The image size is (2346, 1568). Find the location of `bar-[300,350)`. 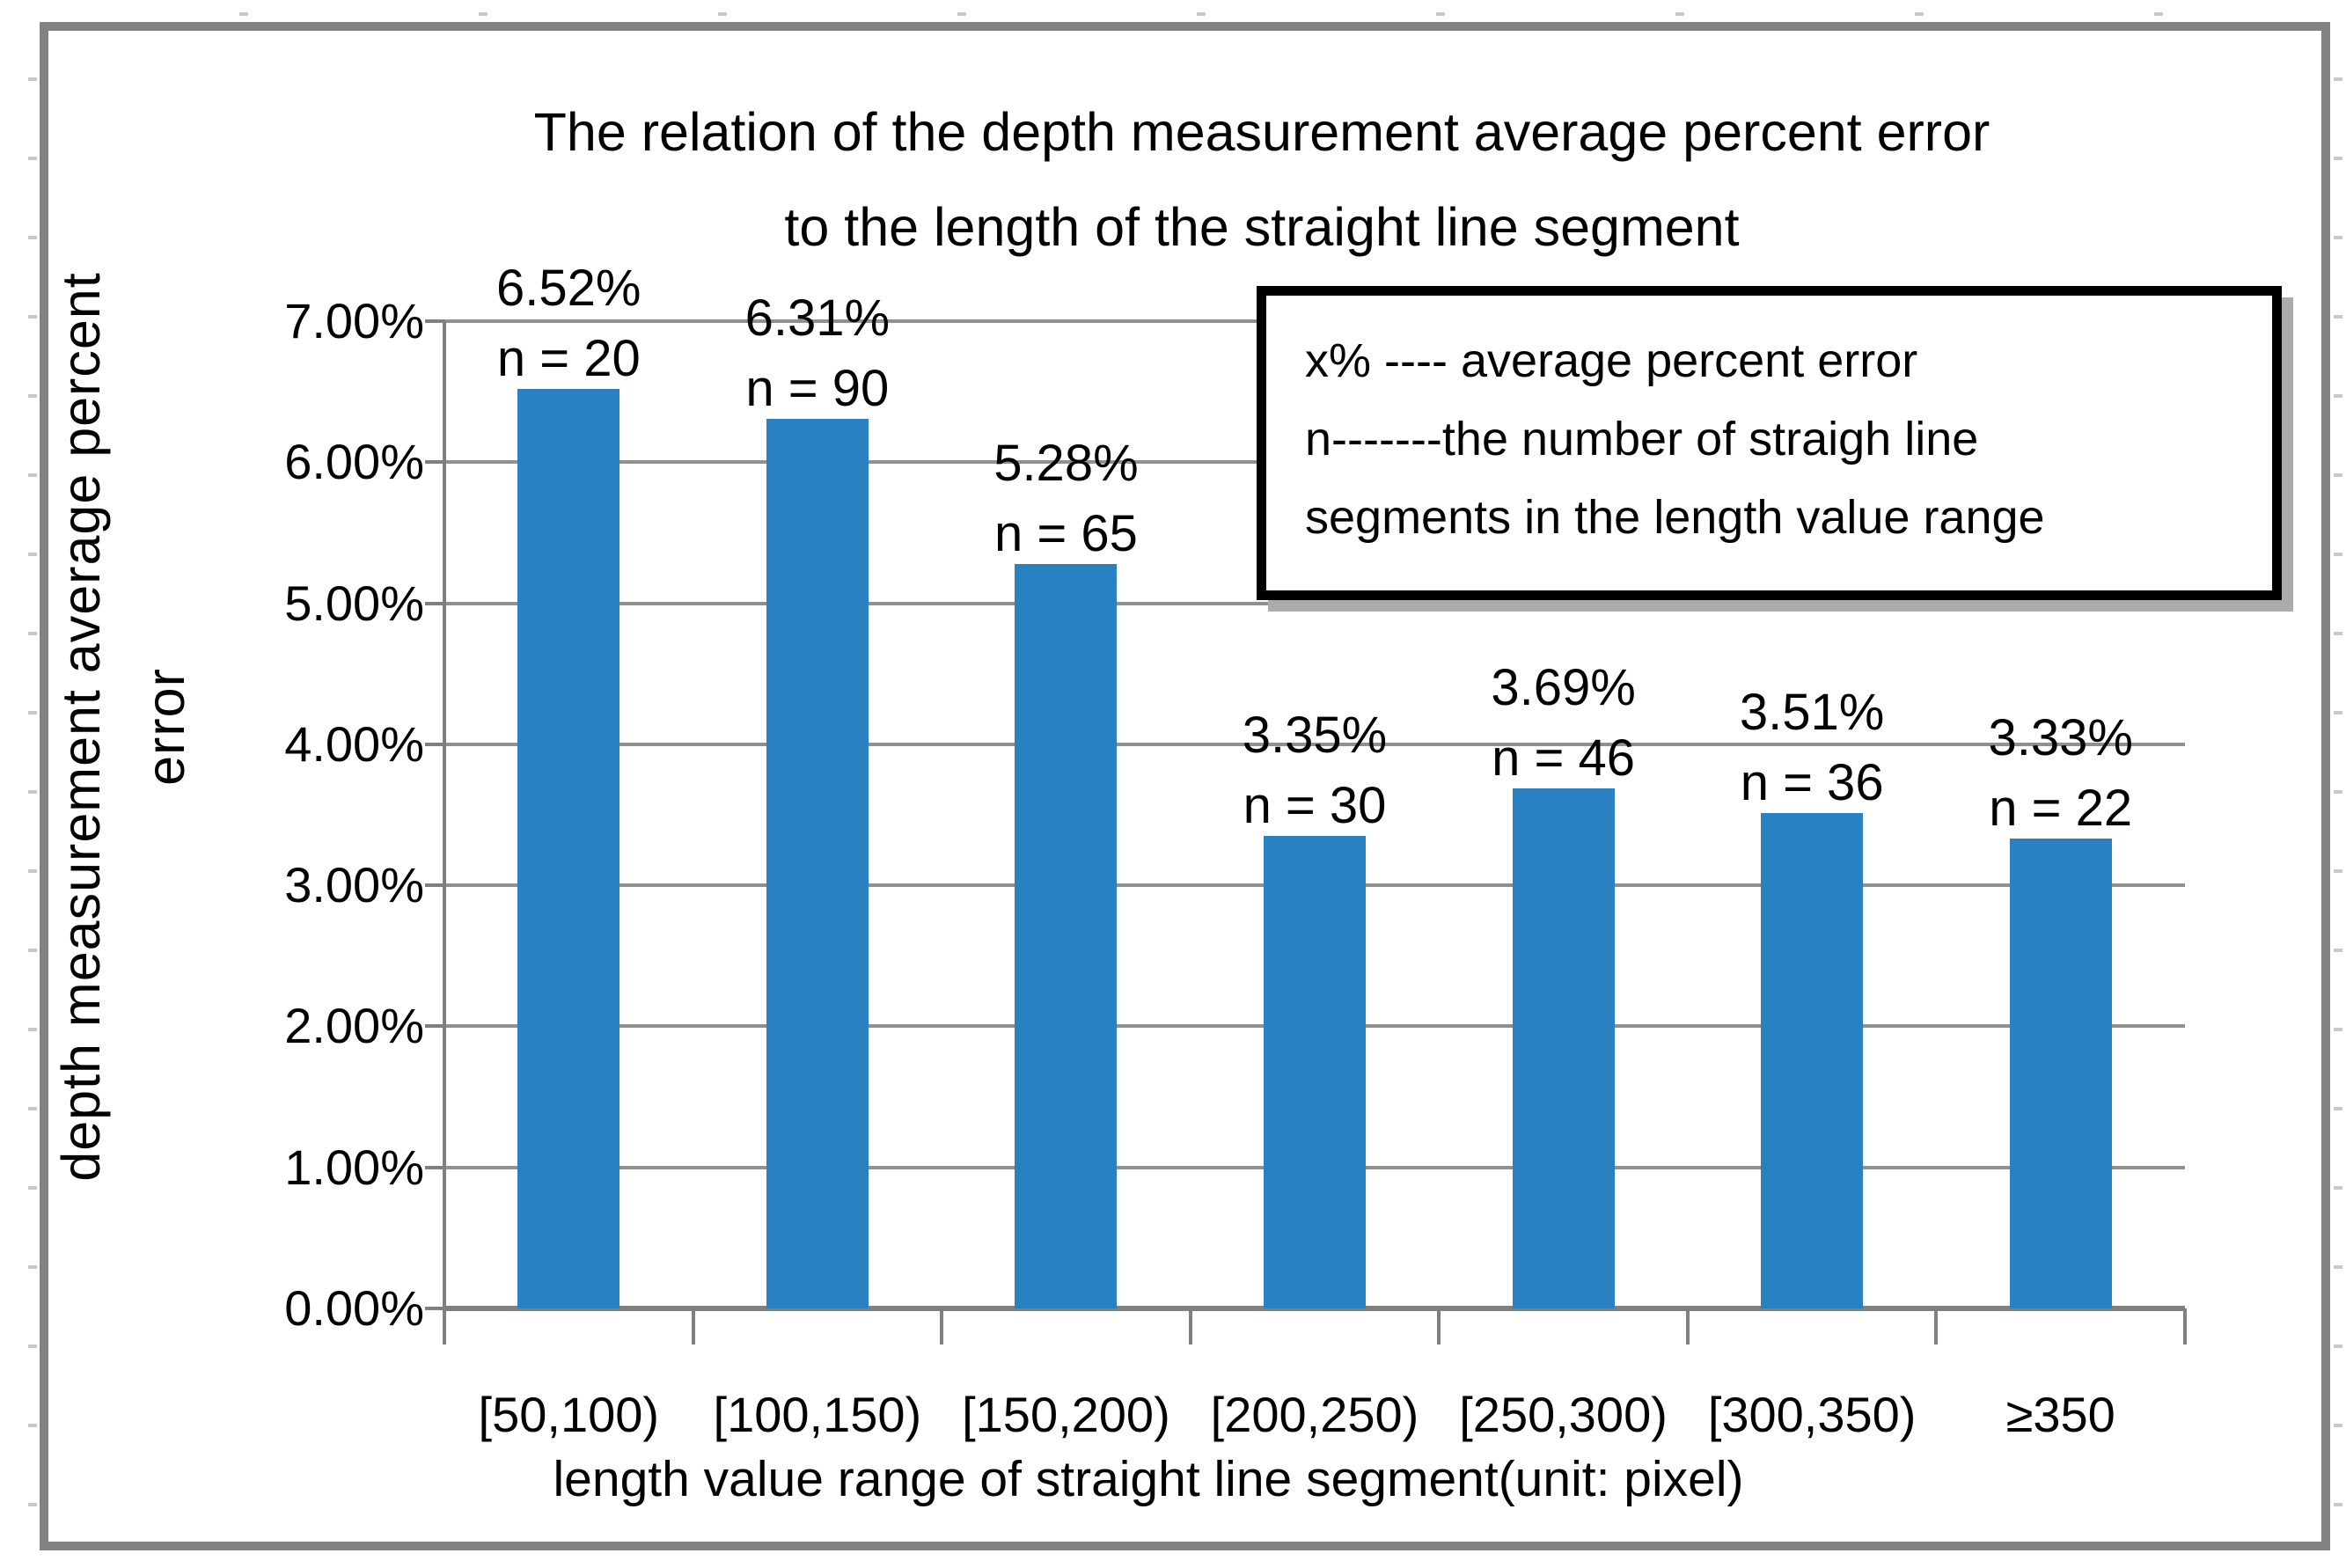

bar-[300,350) is located at coordinates (1812, 1060).